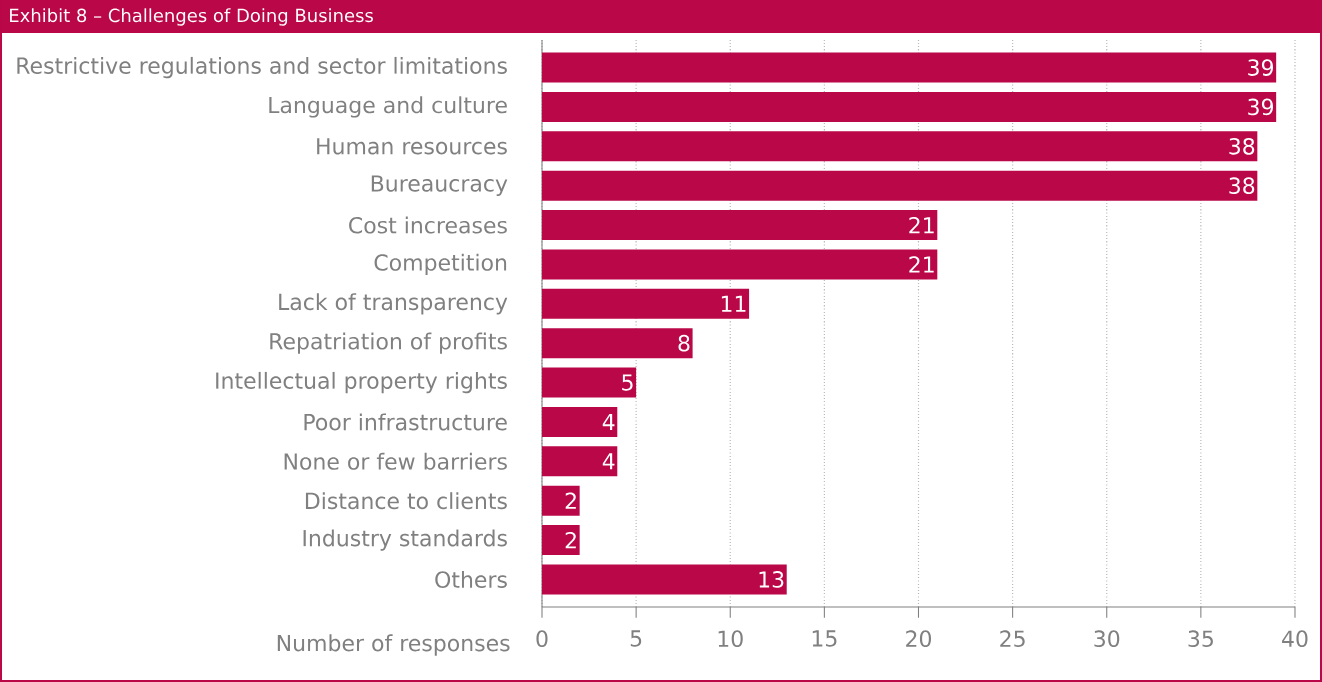  Describe the element at coordinates (1200, 639) in the screenshot. I see `x-tick-label: 35` at that location.